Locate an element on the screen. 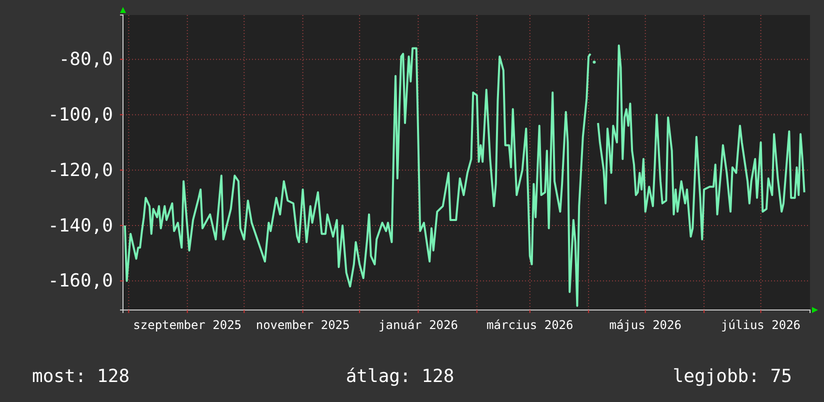 Image resolution: width=824 pixels, height=402 pixels. x-tick-label: március 2026 is located at coordinates (530, 325).